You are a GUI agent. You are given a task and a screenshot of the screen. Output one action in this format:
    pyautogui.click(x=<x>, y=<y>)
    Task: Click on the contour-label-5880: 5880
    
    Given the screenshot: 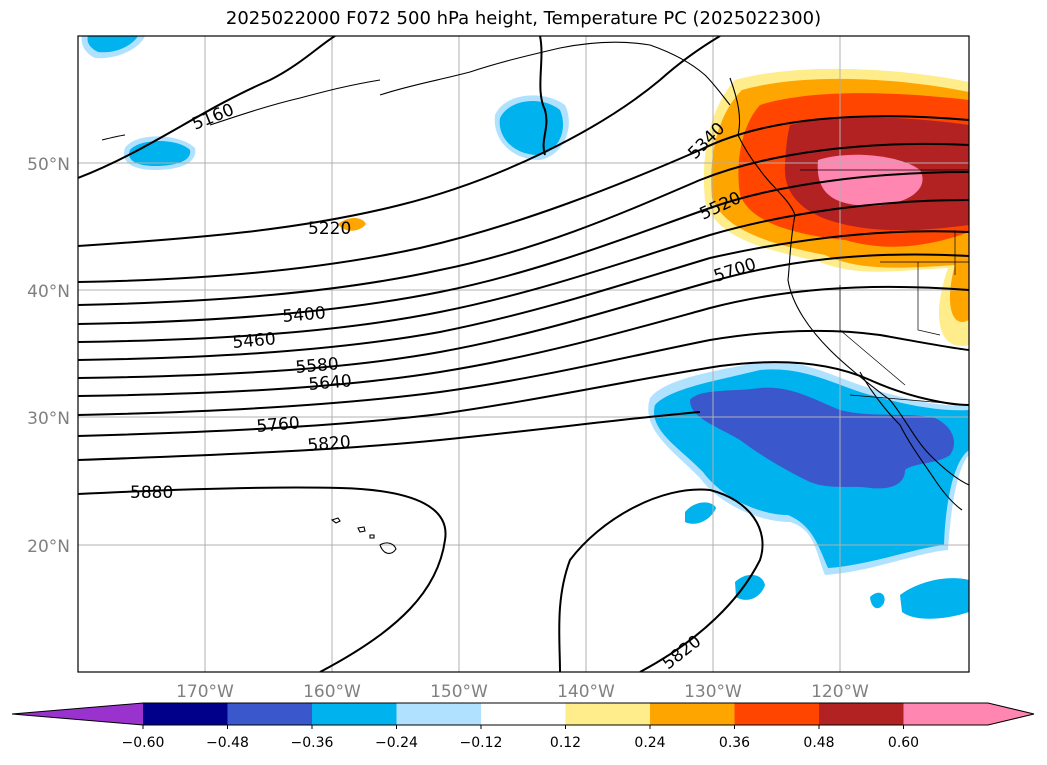 What is the action you would take?
    pyautogui.click(x=151, y=493)
    